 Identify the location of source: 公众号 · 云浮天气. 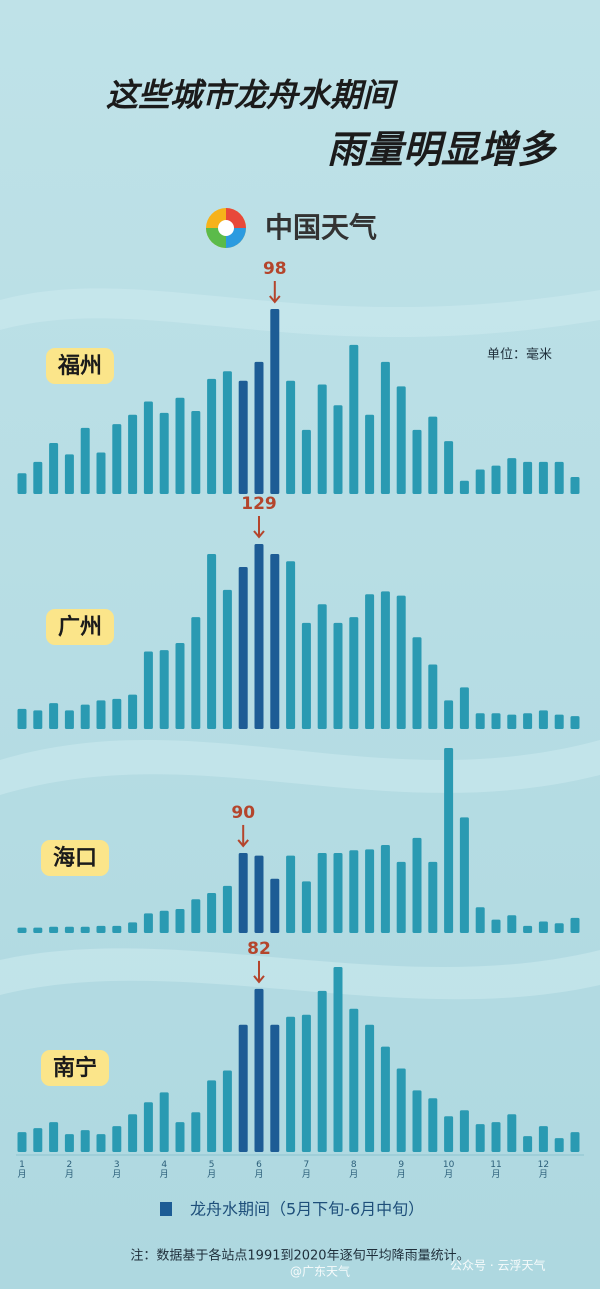
(497, 1265).